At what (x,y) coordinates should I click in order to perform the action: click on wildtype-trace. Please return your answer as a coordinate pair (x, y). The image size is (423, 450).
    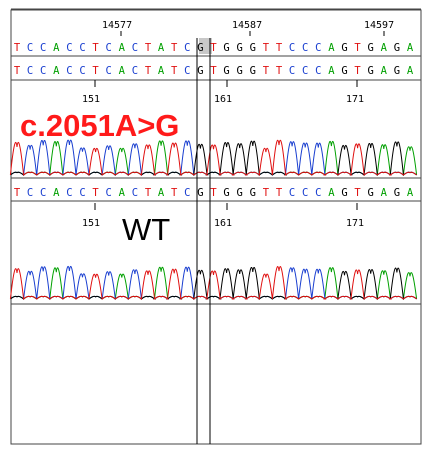
    Looking at the image, I should click on (213, 282).